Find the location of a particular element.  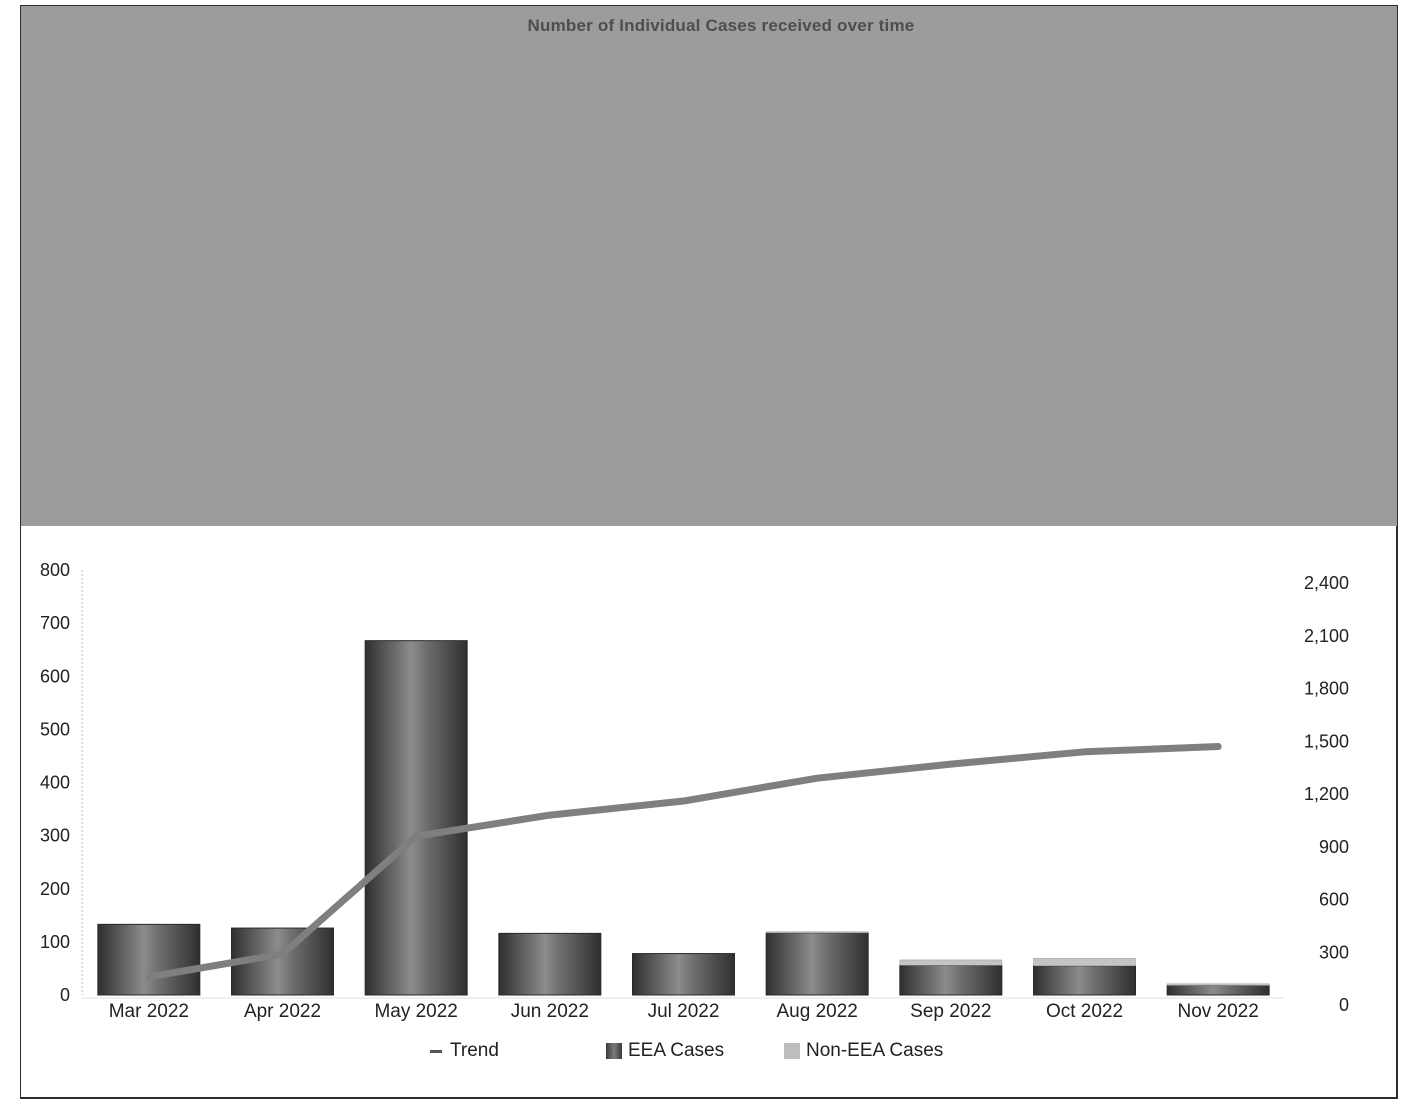

left-tick-label: 600 is located at coordinates (55, 676).